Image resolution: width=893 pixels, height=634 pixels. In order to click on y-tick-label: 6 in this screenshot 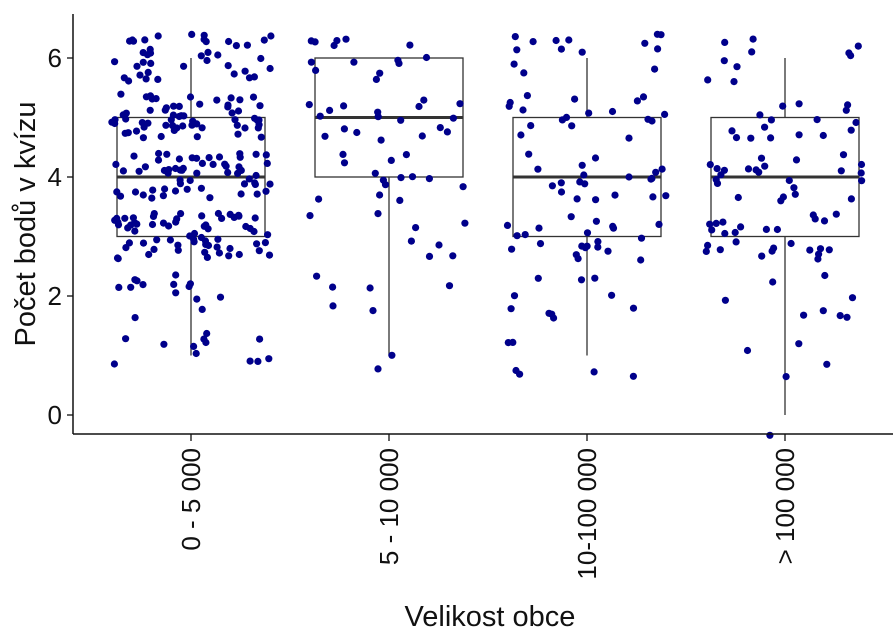, I will do `click(55, 58)`.